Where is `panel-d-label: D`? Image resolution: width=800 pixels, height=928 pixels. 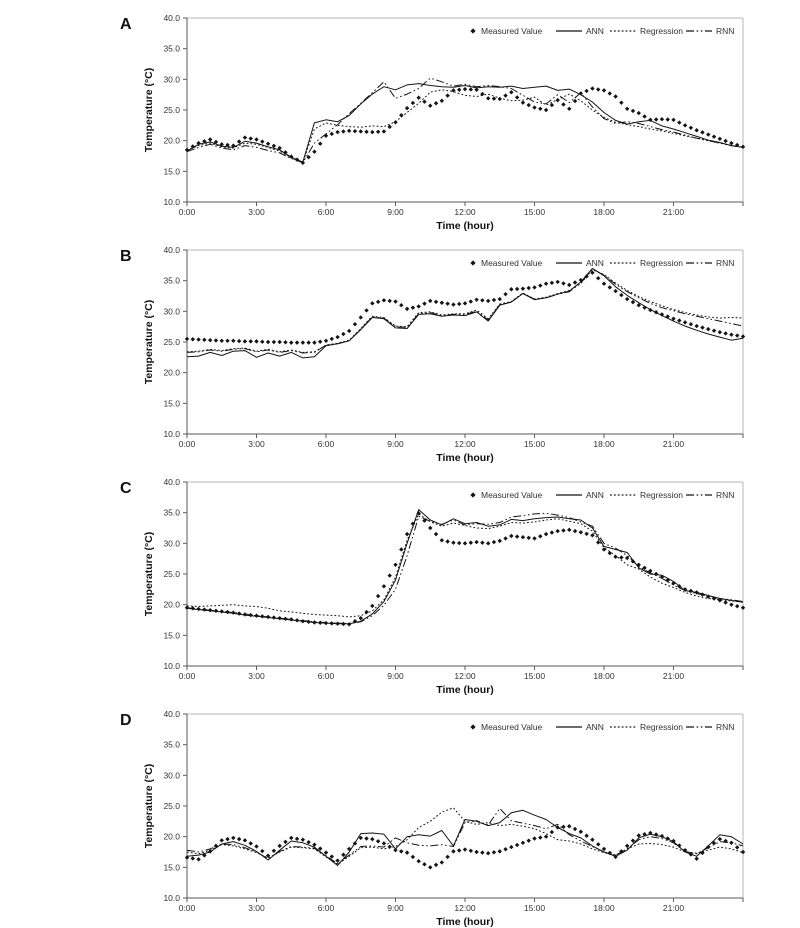
panel-d-label: D is located at coordinates (126, 720).